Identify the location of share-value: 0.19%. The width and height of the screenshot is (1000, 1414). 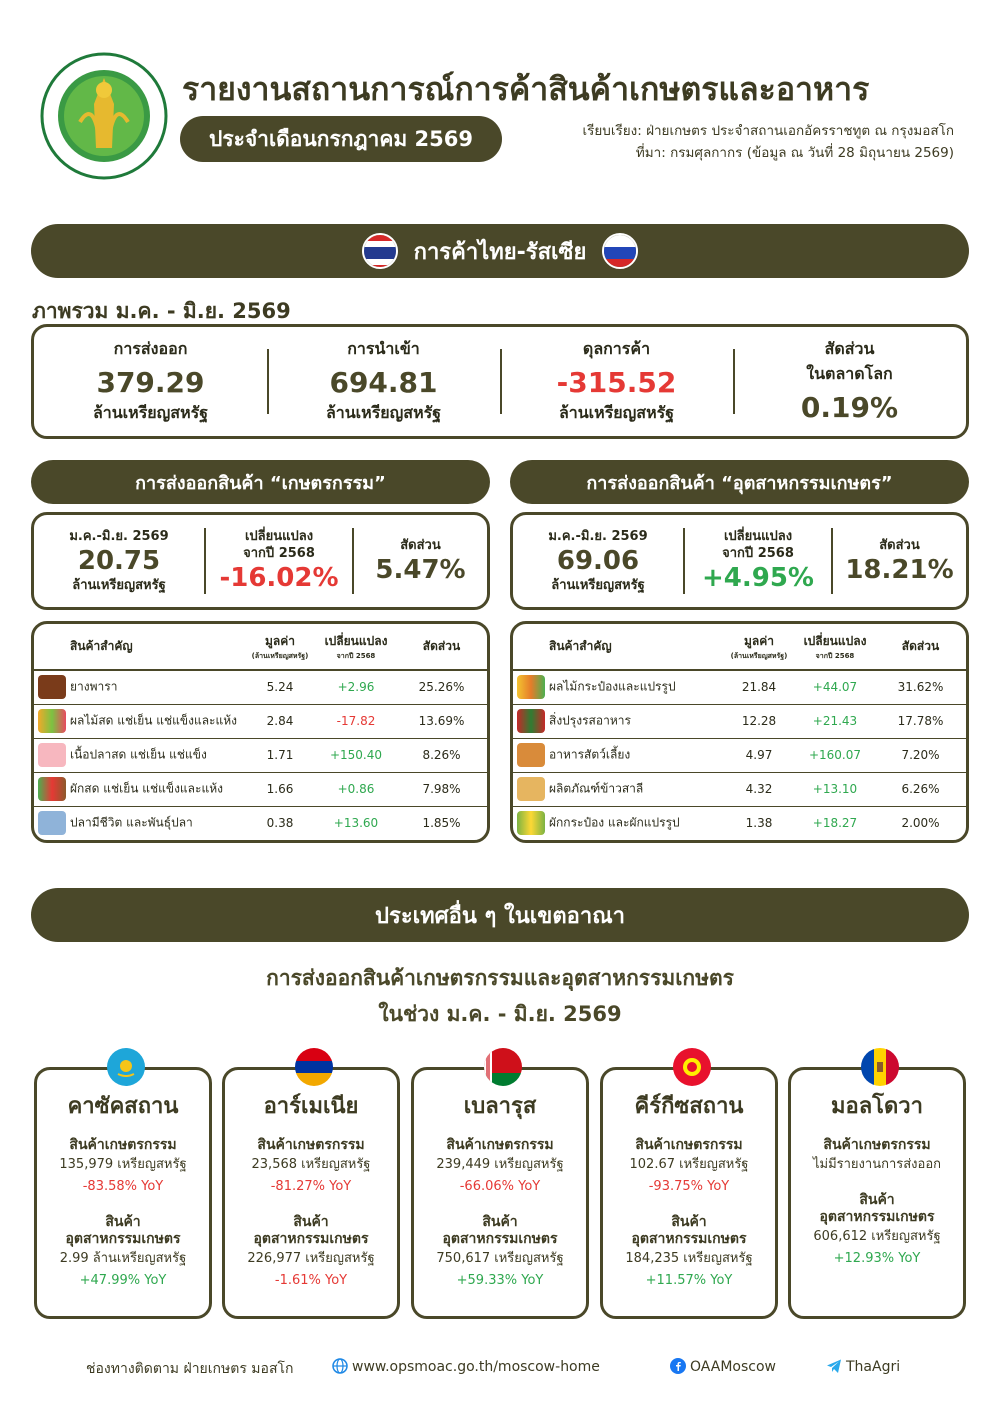
(849, 407).